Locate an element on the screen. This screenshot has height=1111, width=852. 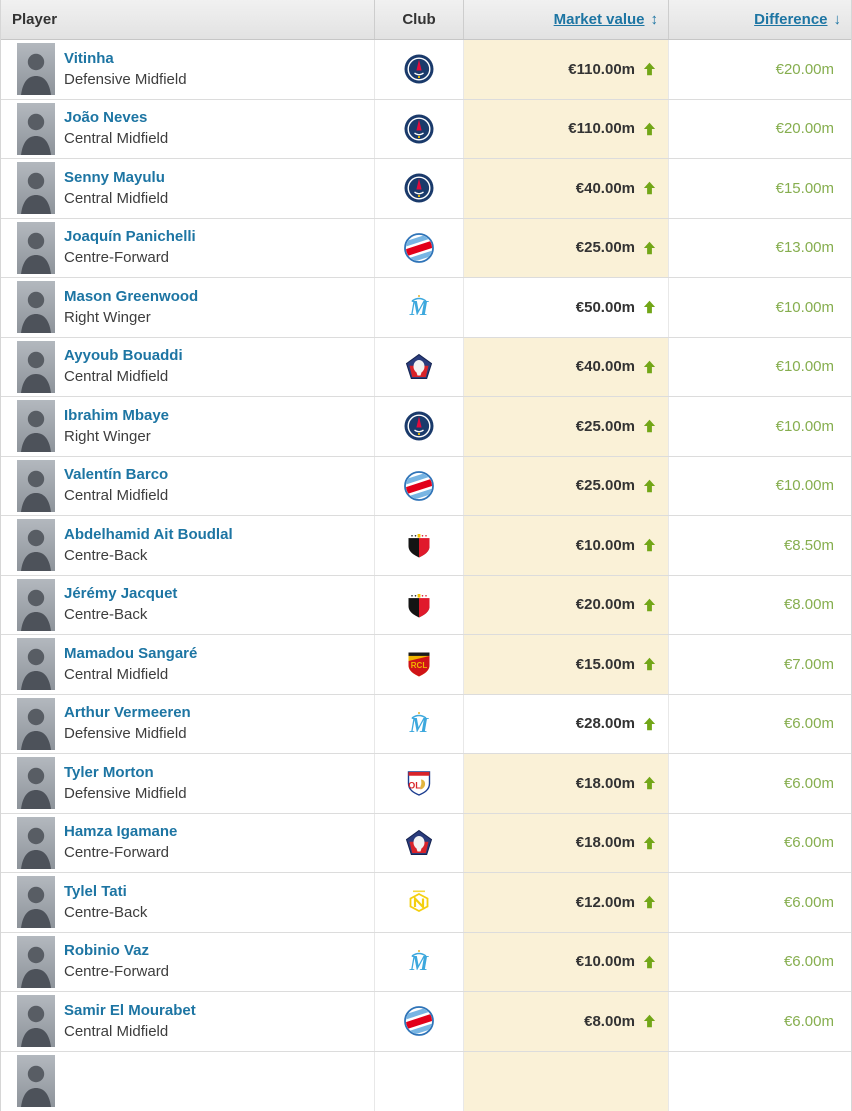
player-position: Right Winger is located at coordinates (116, 437).